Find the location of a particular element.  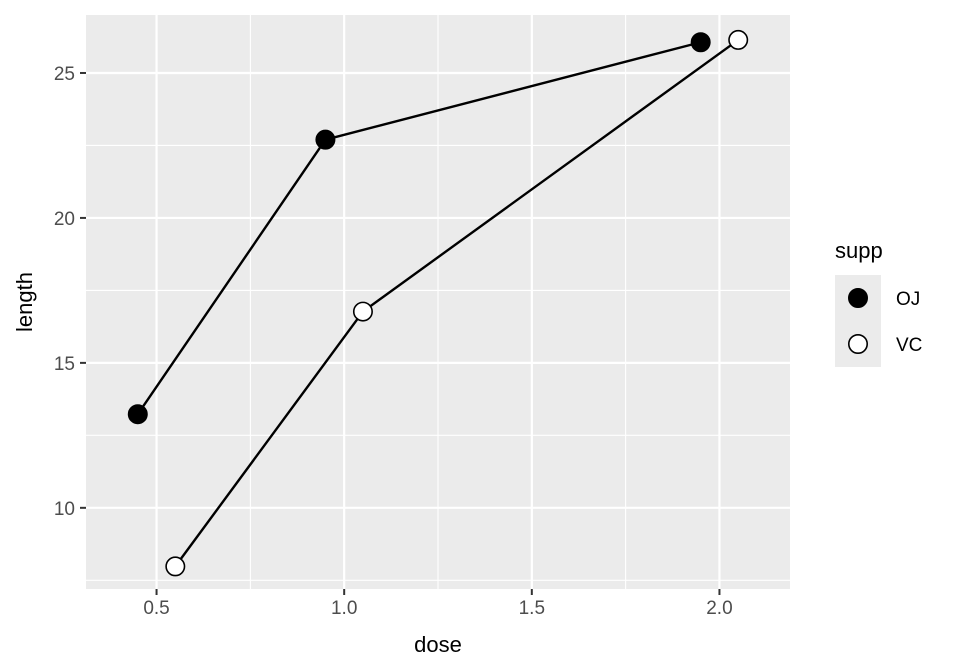

x-axis-title: dose is located at coordinates (438, 644).